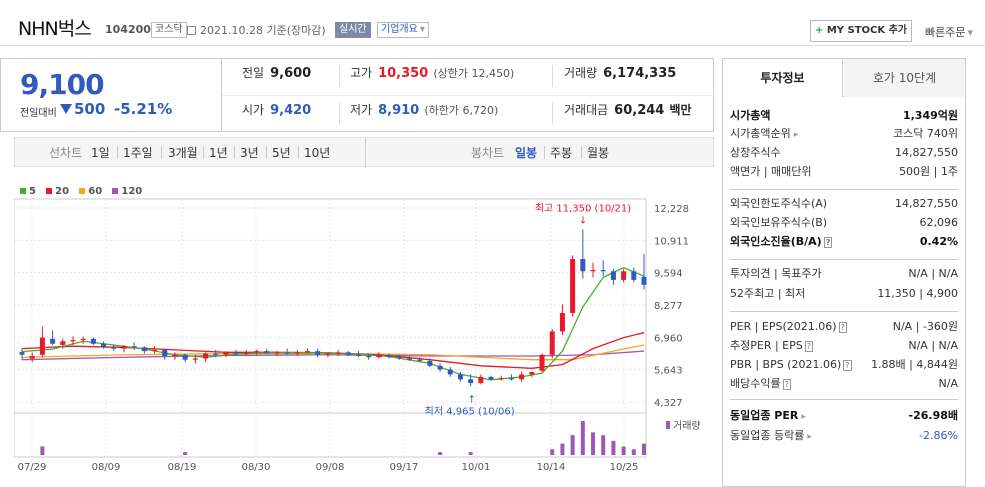  What do you see at coordinates (844, 134) in the screenshot?
I see `market-cap-rank-row: 시가총액순위 ▸ 코스닥 740위` at bounding box center [844, 134].